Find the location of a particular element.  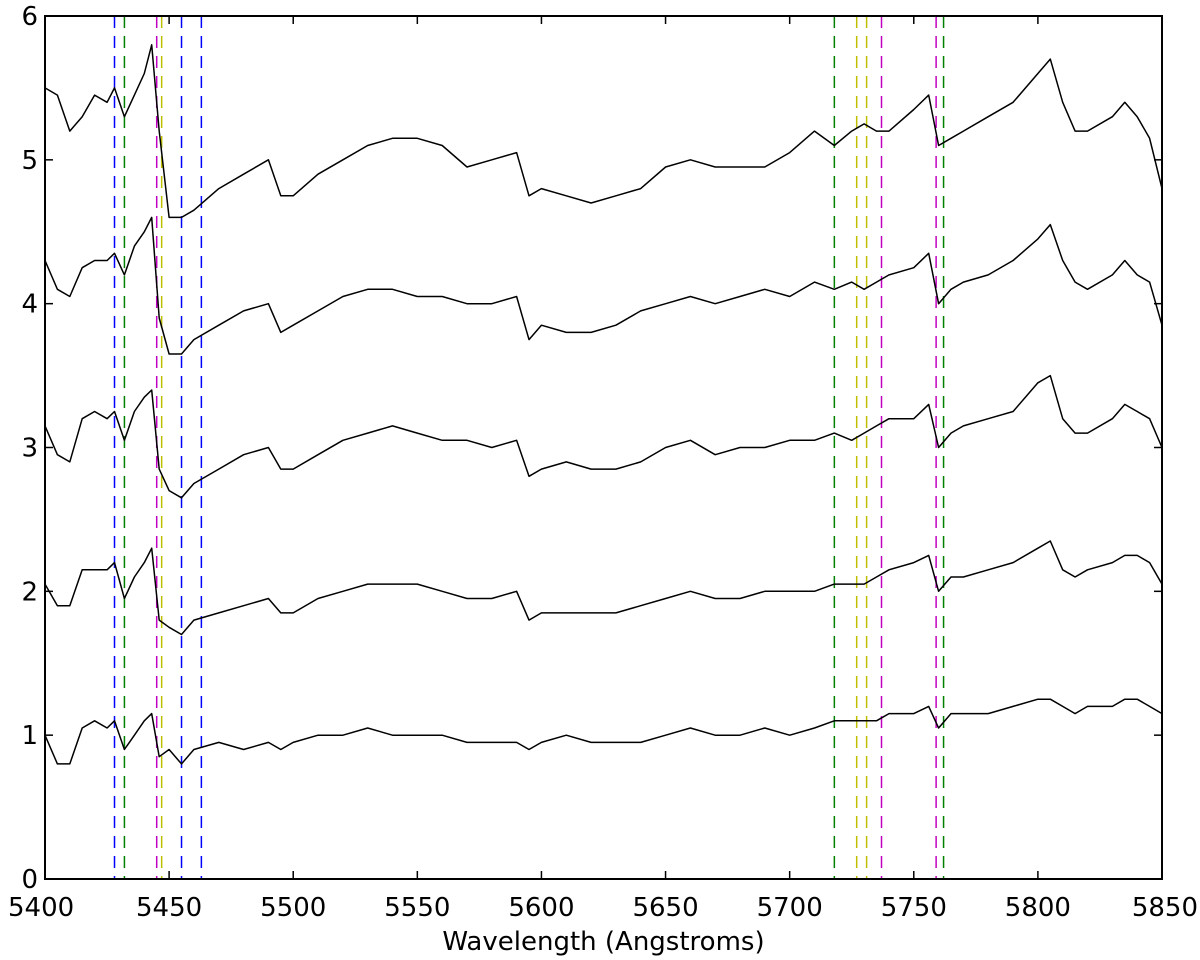

x-tick-label: 5850 is located at coordinates (1165, 908).